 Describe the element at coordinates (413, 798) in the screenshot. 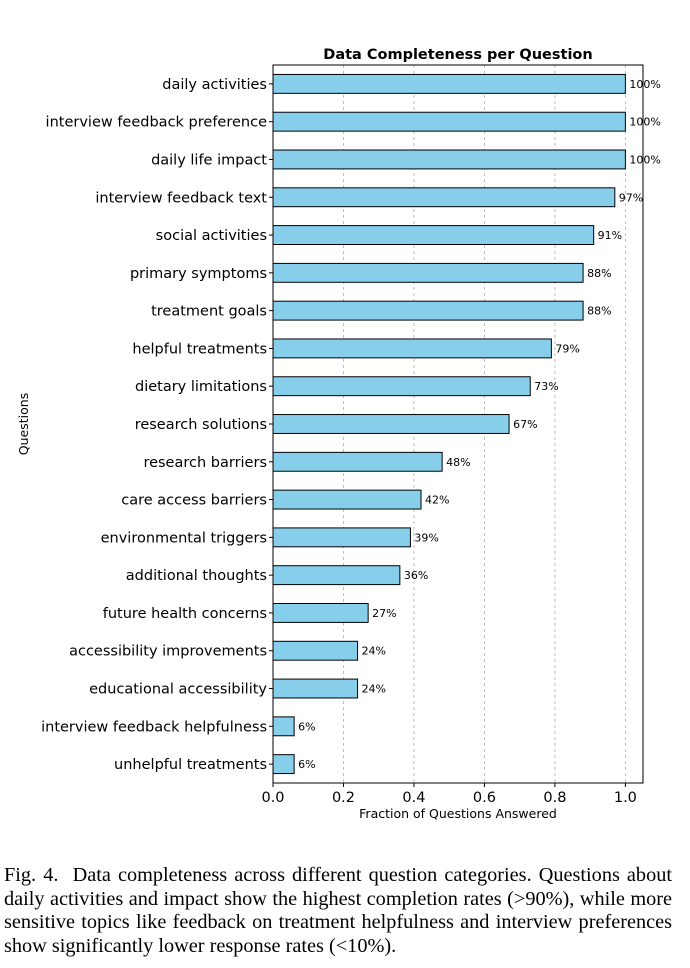

I see `x-tick-label: 0.4` at that location.